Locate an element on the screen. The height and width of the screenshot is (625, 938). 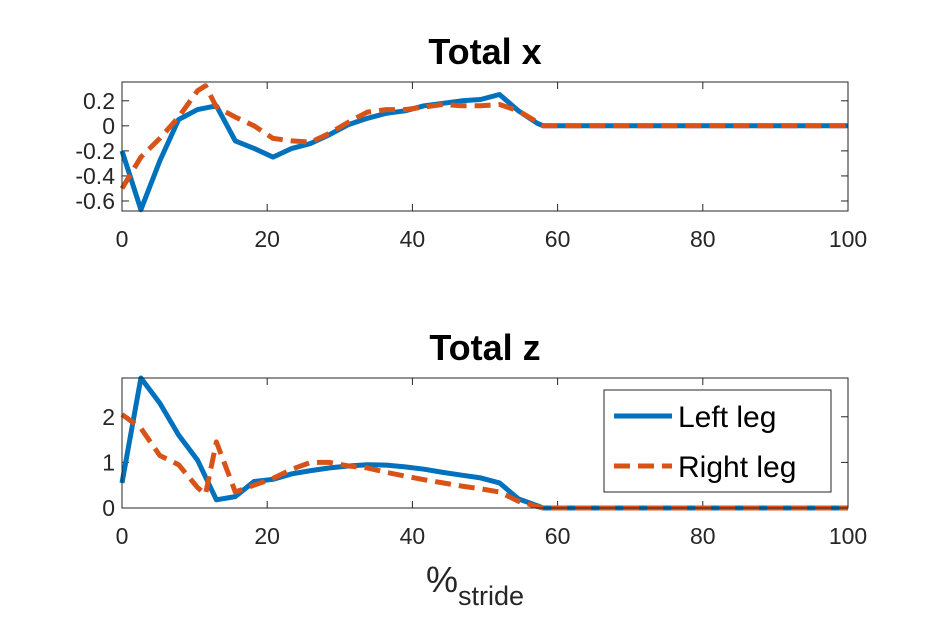
y-tick-label: -0.2 is located at coordinates (95, 151).